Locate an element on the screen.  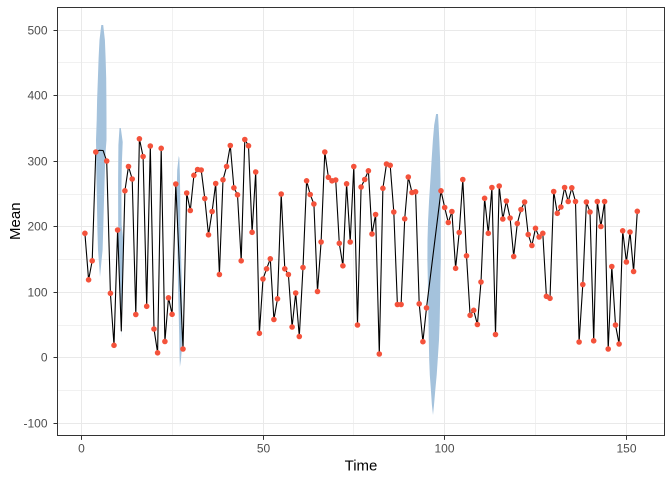
svg-text: 300 is located at coordinates (37, 162).